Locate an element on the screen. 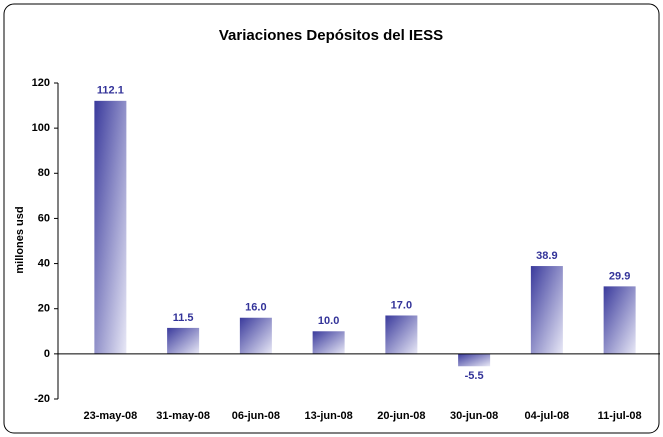  x-tick-label: 04-jul-08 is located at coordinates (547, 416).